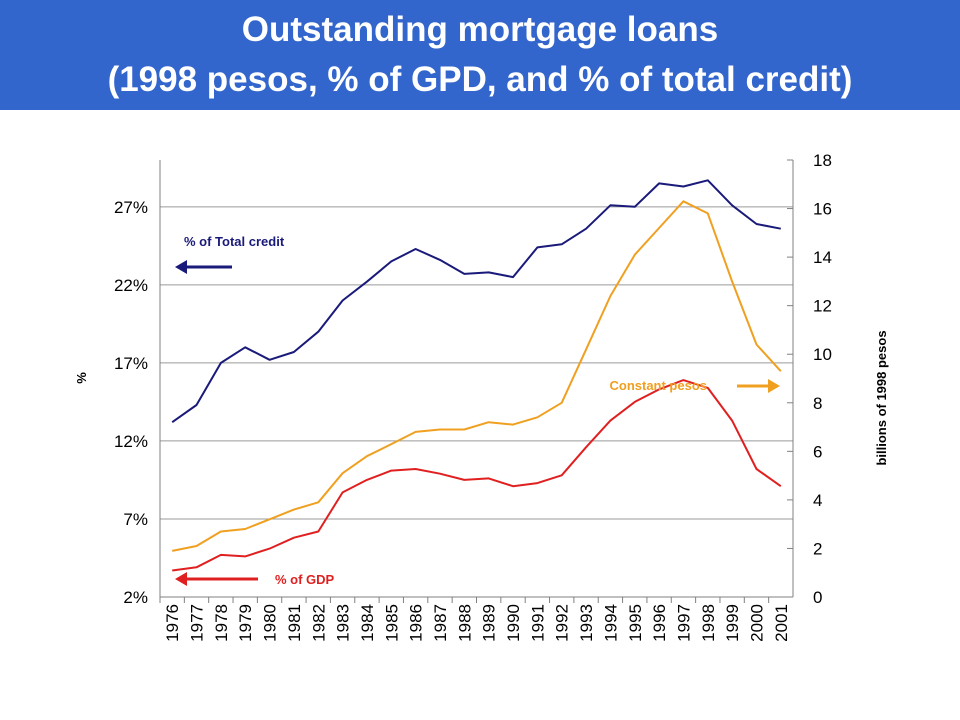  What do you see at coordinates (480, 29) in the screenshot?
I see `chart-title-line-1: Outstanding mortgage loans` at bounding box center [480, 29].